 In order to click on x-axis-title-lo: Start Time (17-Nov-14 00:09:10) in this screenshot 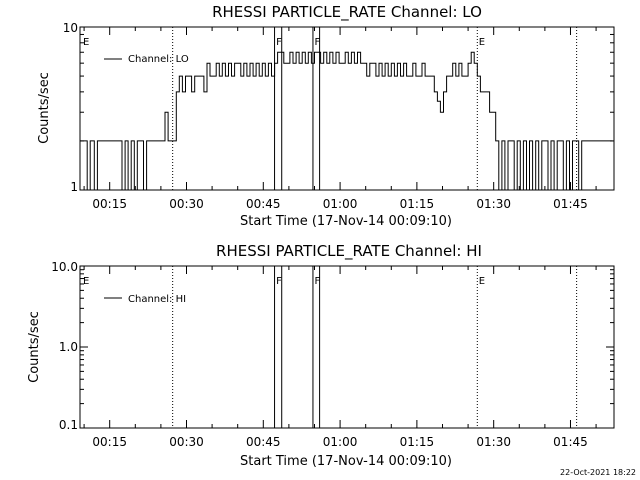, I will do `click(346, 221)`.